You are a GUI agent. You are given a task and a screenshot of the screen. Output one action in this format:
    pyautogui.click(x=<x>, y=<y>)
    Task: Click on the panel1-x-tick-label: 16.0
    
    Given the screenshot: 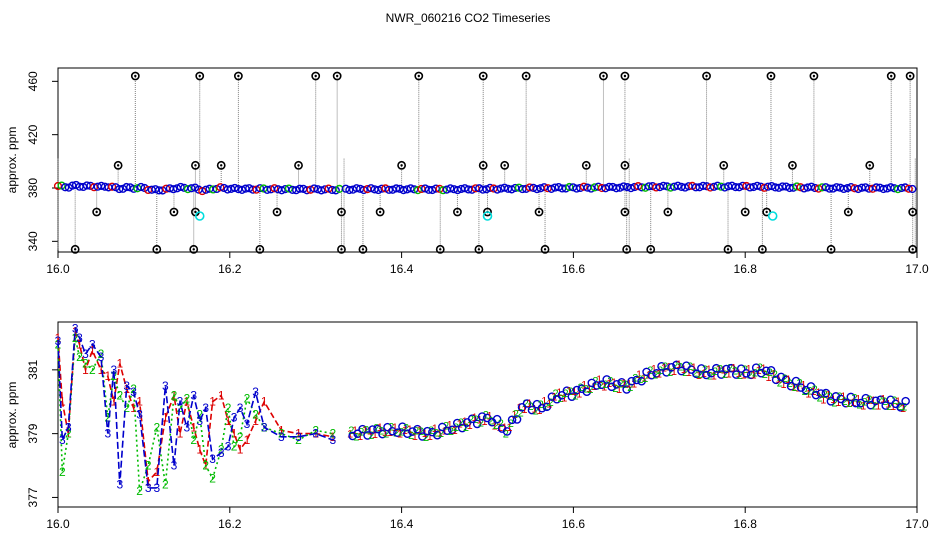 What is the action you would take?
    pyautogui.click(x=58, y=524)
    